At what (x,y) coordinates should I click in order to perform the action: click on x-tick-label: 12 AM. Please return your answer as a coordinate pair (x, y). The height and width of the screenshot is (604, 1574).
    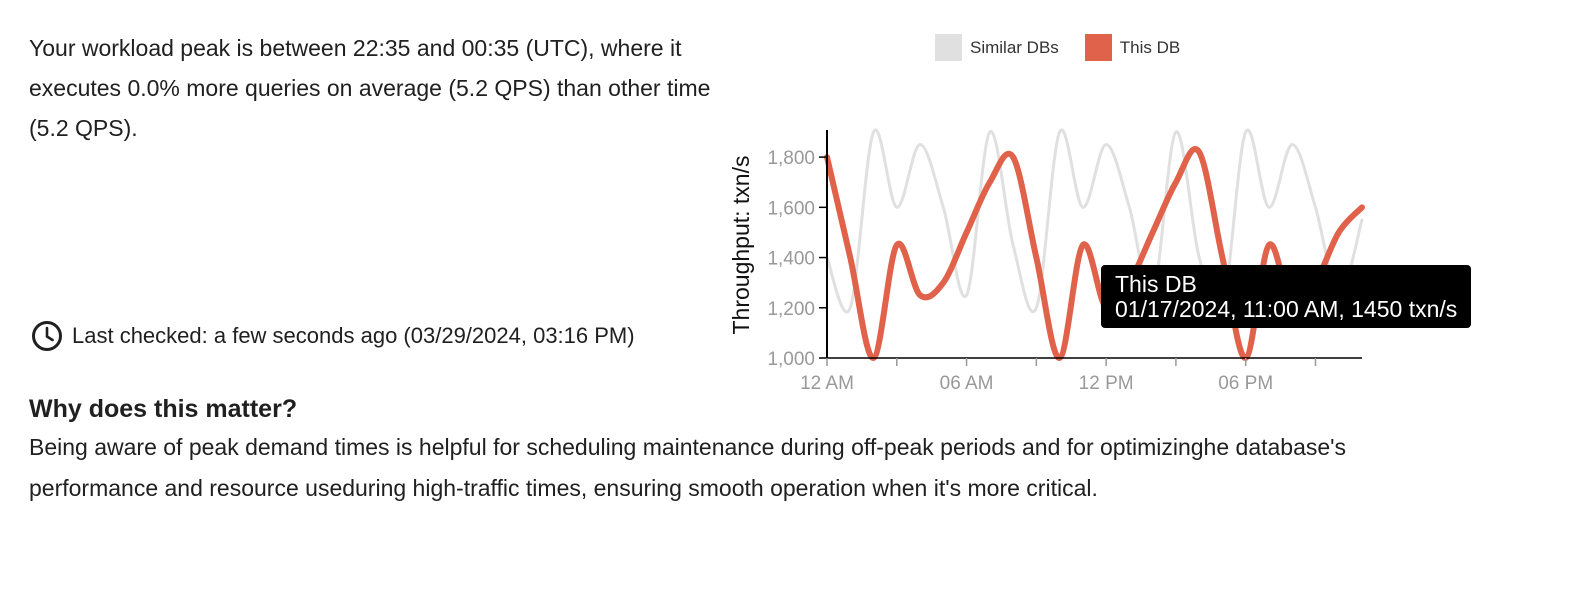
    Looking at the image, I should click on (827, 383).